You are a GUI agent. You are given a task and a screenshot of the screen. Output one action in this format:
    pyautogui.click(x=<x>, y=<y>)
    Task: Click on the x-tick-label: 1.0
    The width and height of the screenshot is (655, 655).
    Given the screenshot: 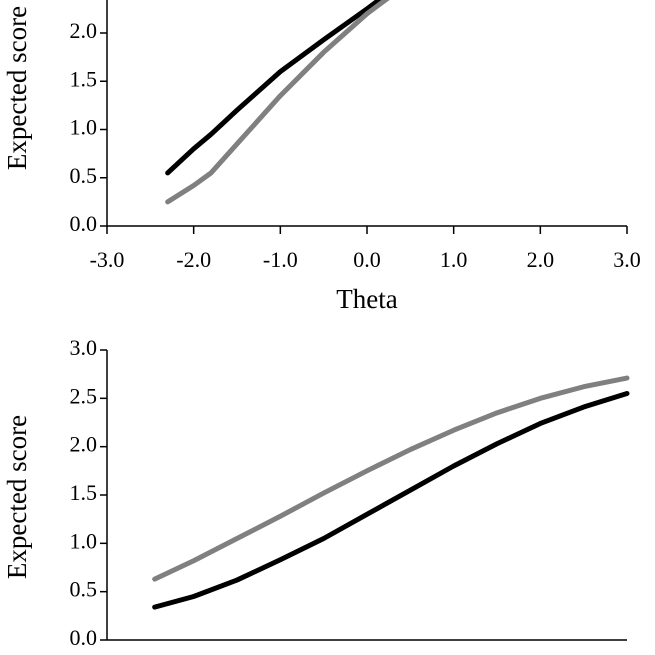 What is the action you would take?
    pyautogui.click(x=454, y=259)
    